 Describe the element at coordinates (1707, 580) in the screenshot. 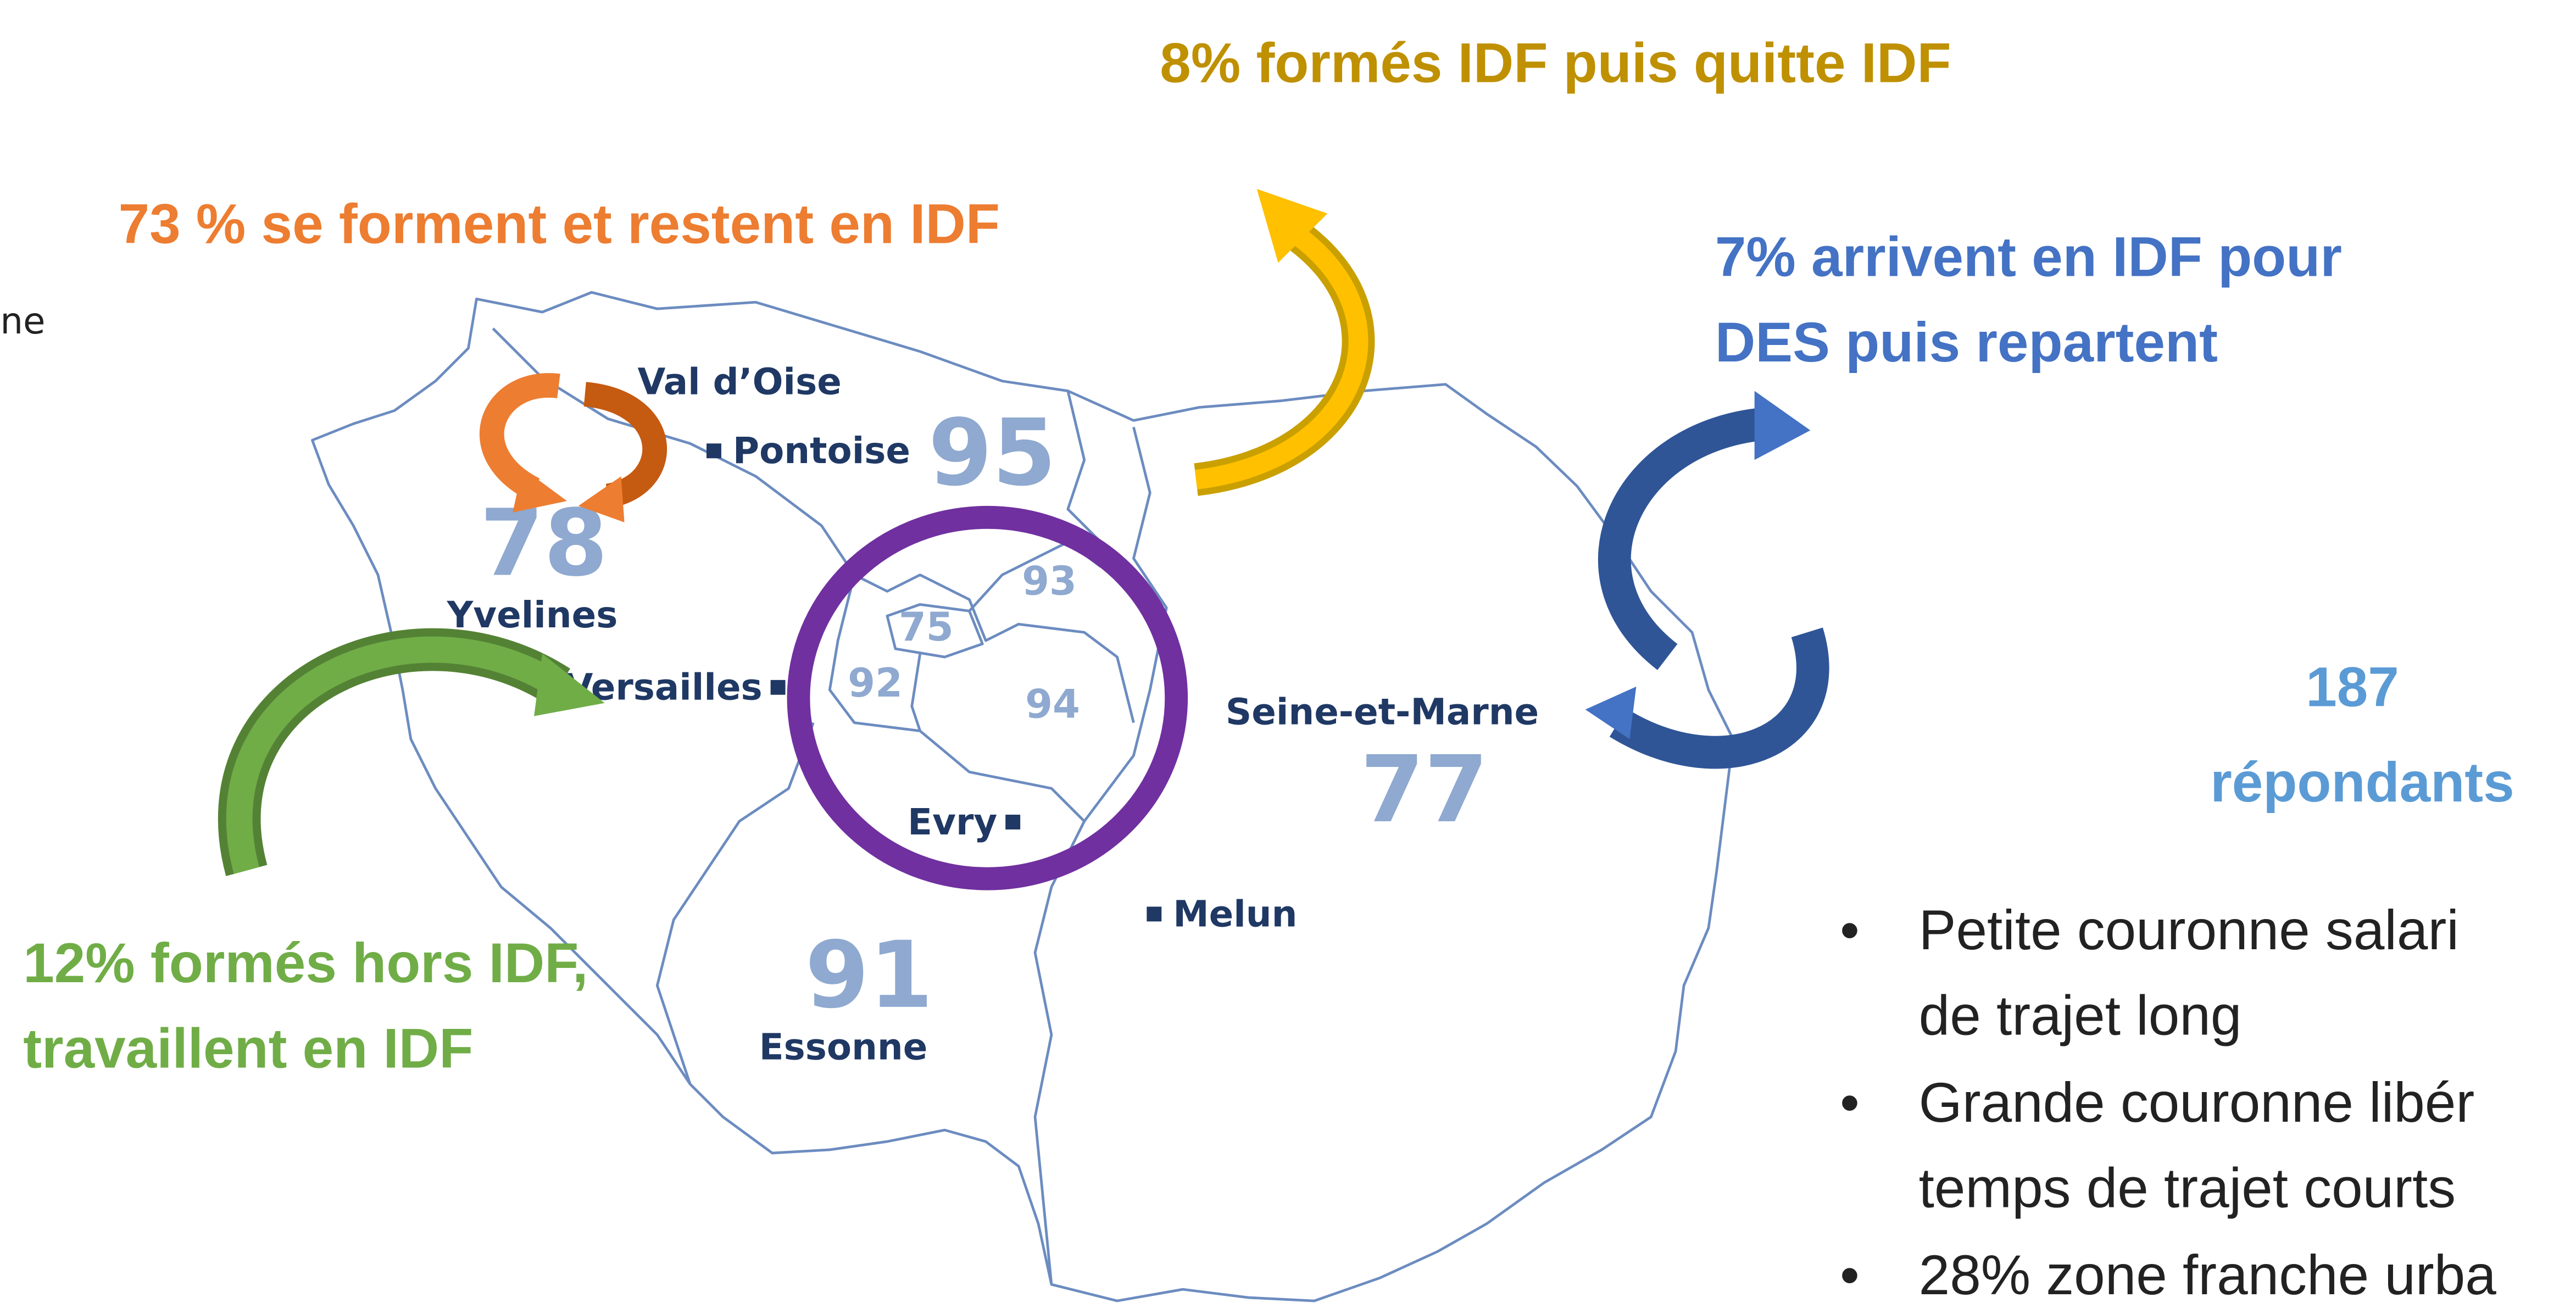

I see `blue-arrows` at that location.